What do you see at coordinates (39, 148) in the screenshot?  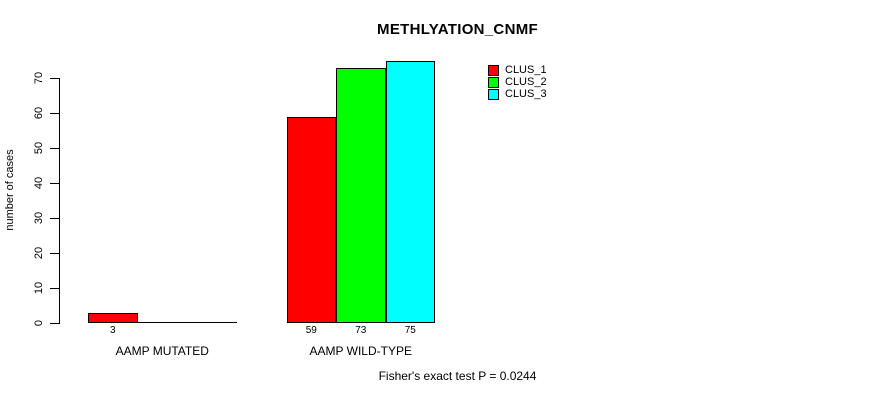 I see `y-axis-tick-label: 50` at bounding box center [39, 148].